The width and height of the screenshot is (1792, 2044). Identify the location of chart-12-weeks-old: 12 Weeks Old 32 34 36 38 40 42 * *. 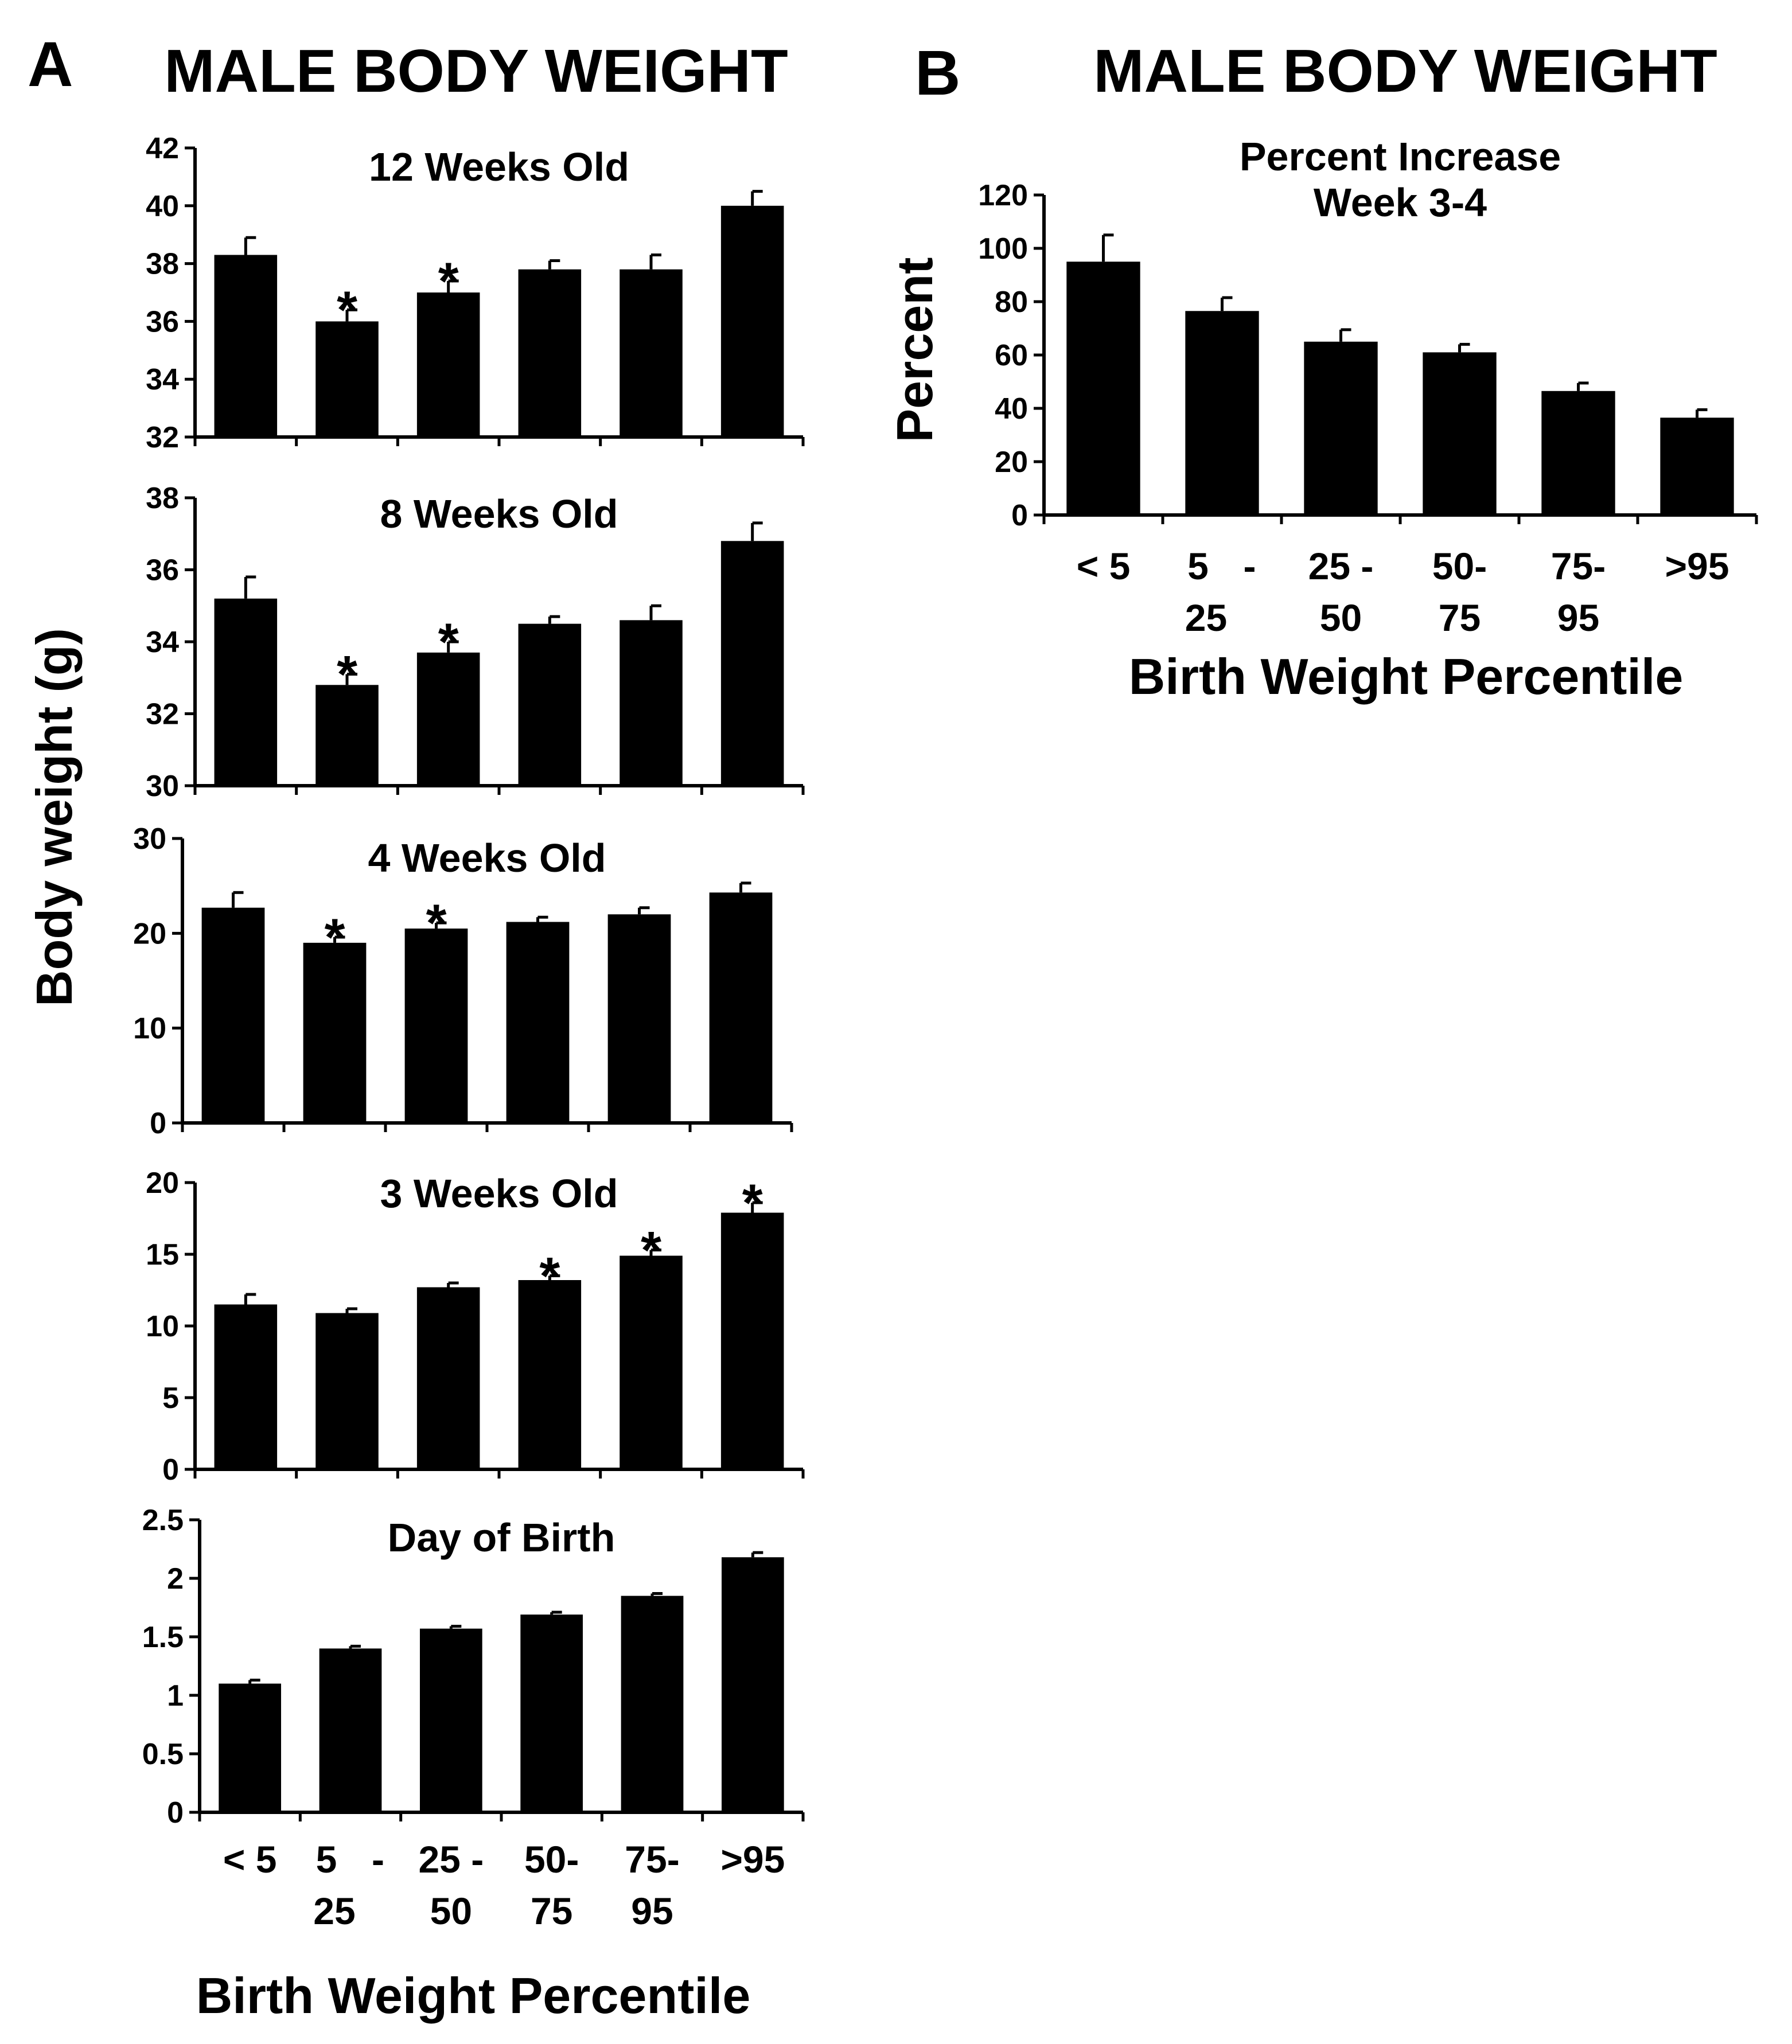
(475, 293).